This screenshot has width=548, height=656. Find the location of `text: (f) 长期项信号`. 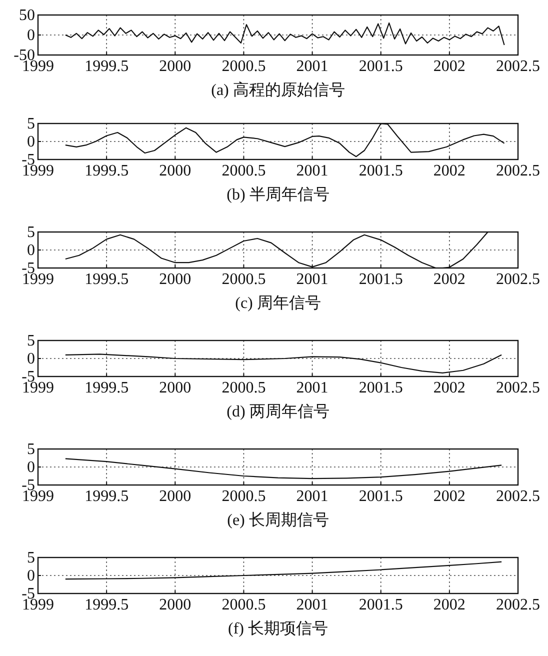

text: (f) 长期项信号 is located at coordinates (278, 629).